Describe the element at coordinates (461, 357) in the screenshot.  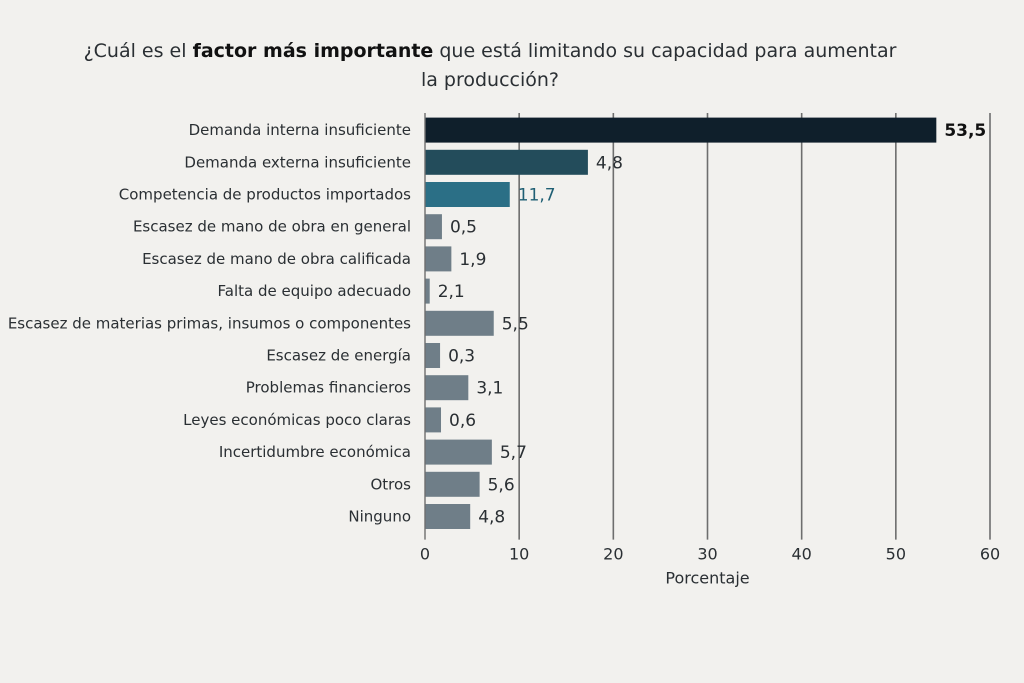
I see `value-label: 0,3` at that location.